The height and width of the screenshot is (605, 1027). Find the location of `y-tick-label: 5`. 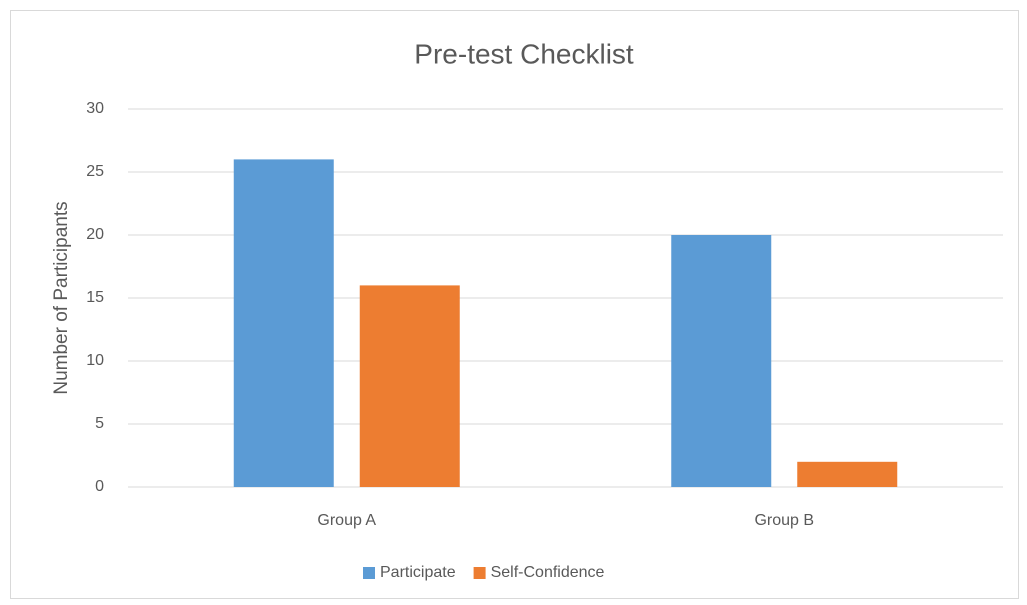

y-tick-label: 5 is located at coordinates (99, 423).